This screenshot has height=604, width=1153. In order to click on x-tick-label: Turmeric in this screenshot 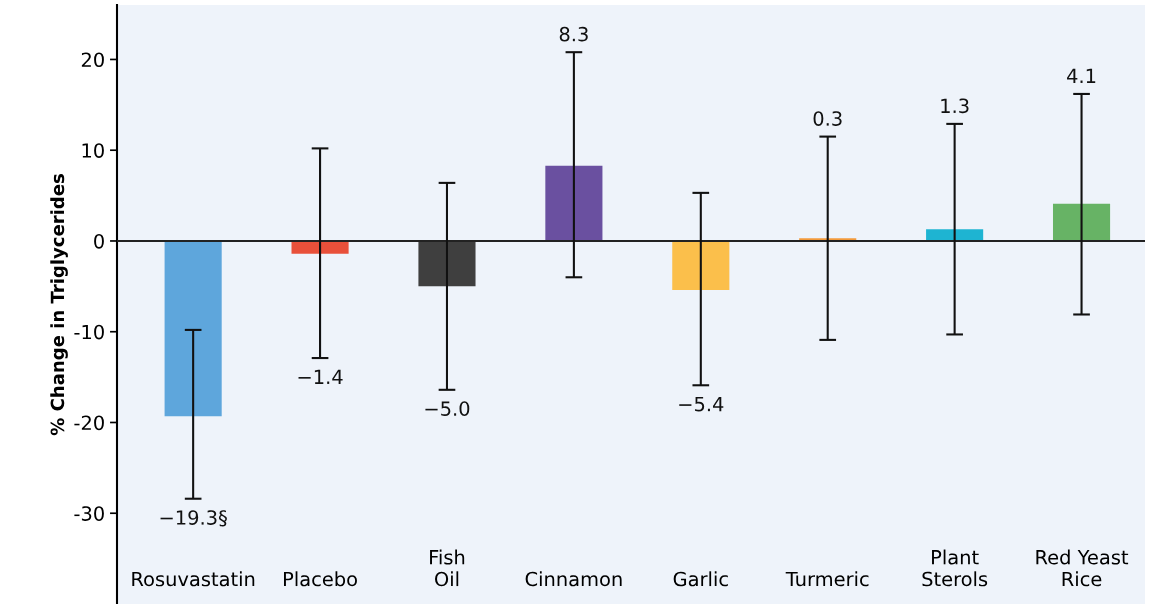, I will do `click(827, 579)`.